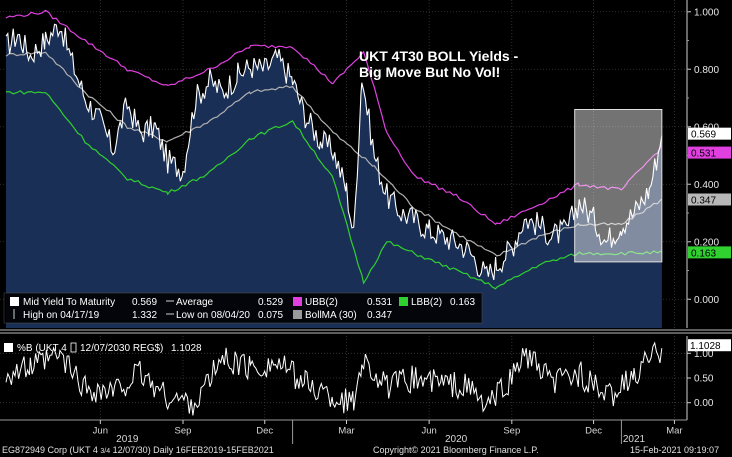  I want to click on right-badge-value: 0.163, so click(703, 253).